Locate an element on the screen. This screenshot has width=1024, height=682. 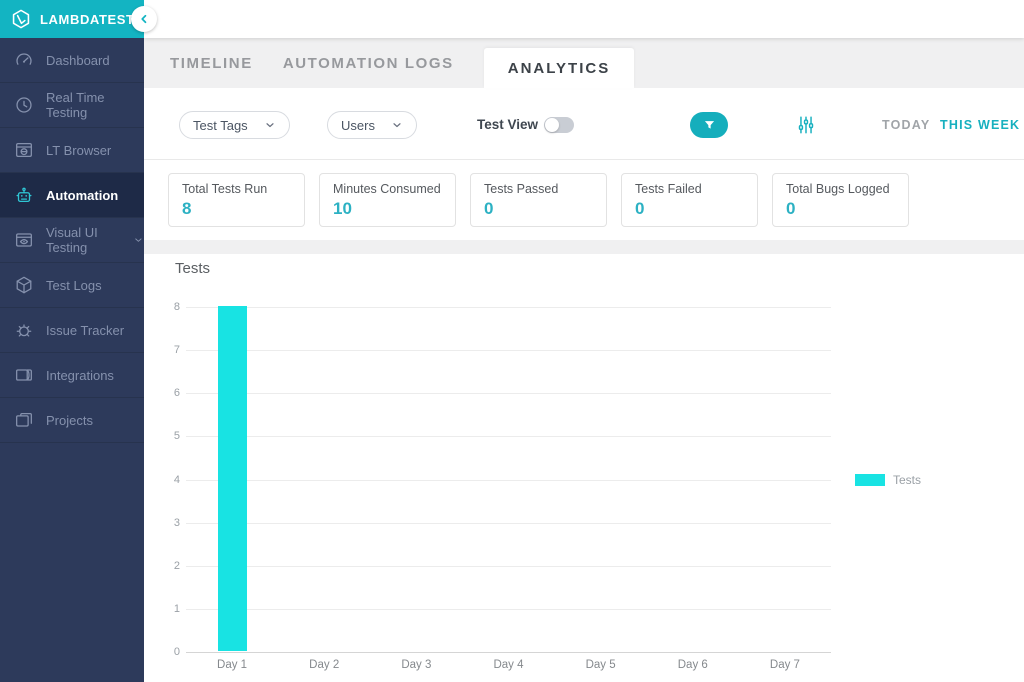
y-axis-tick: 7 is located at coordinates (176, 350).